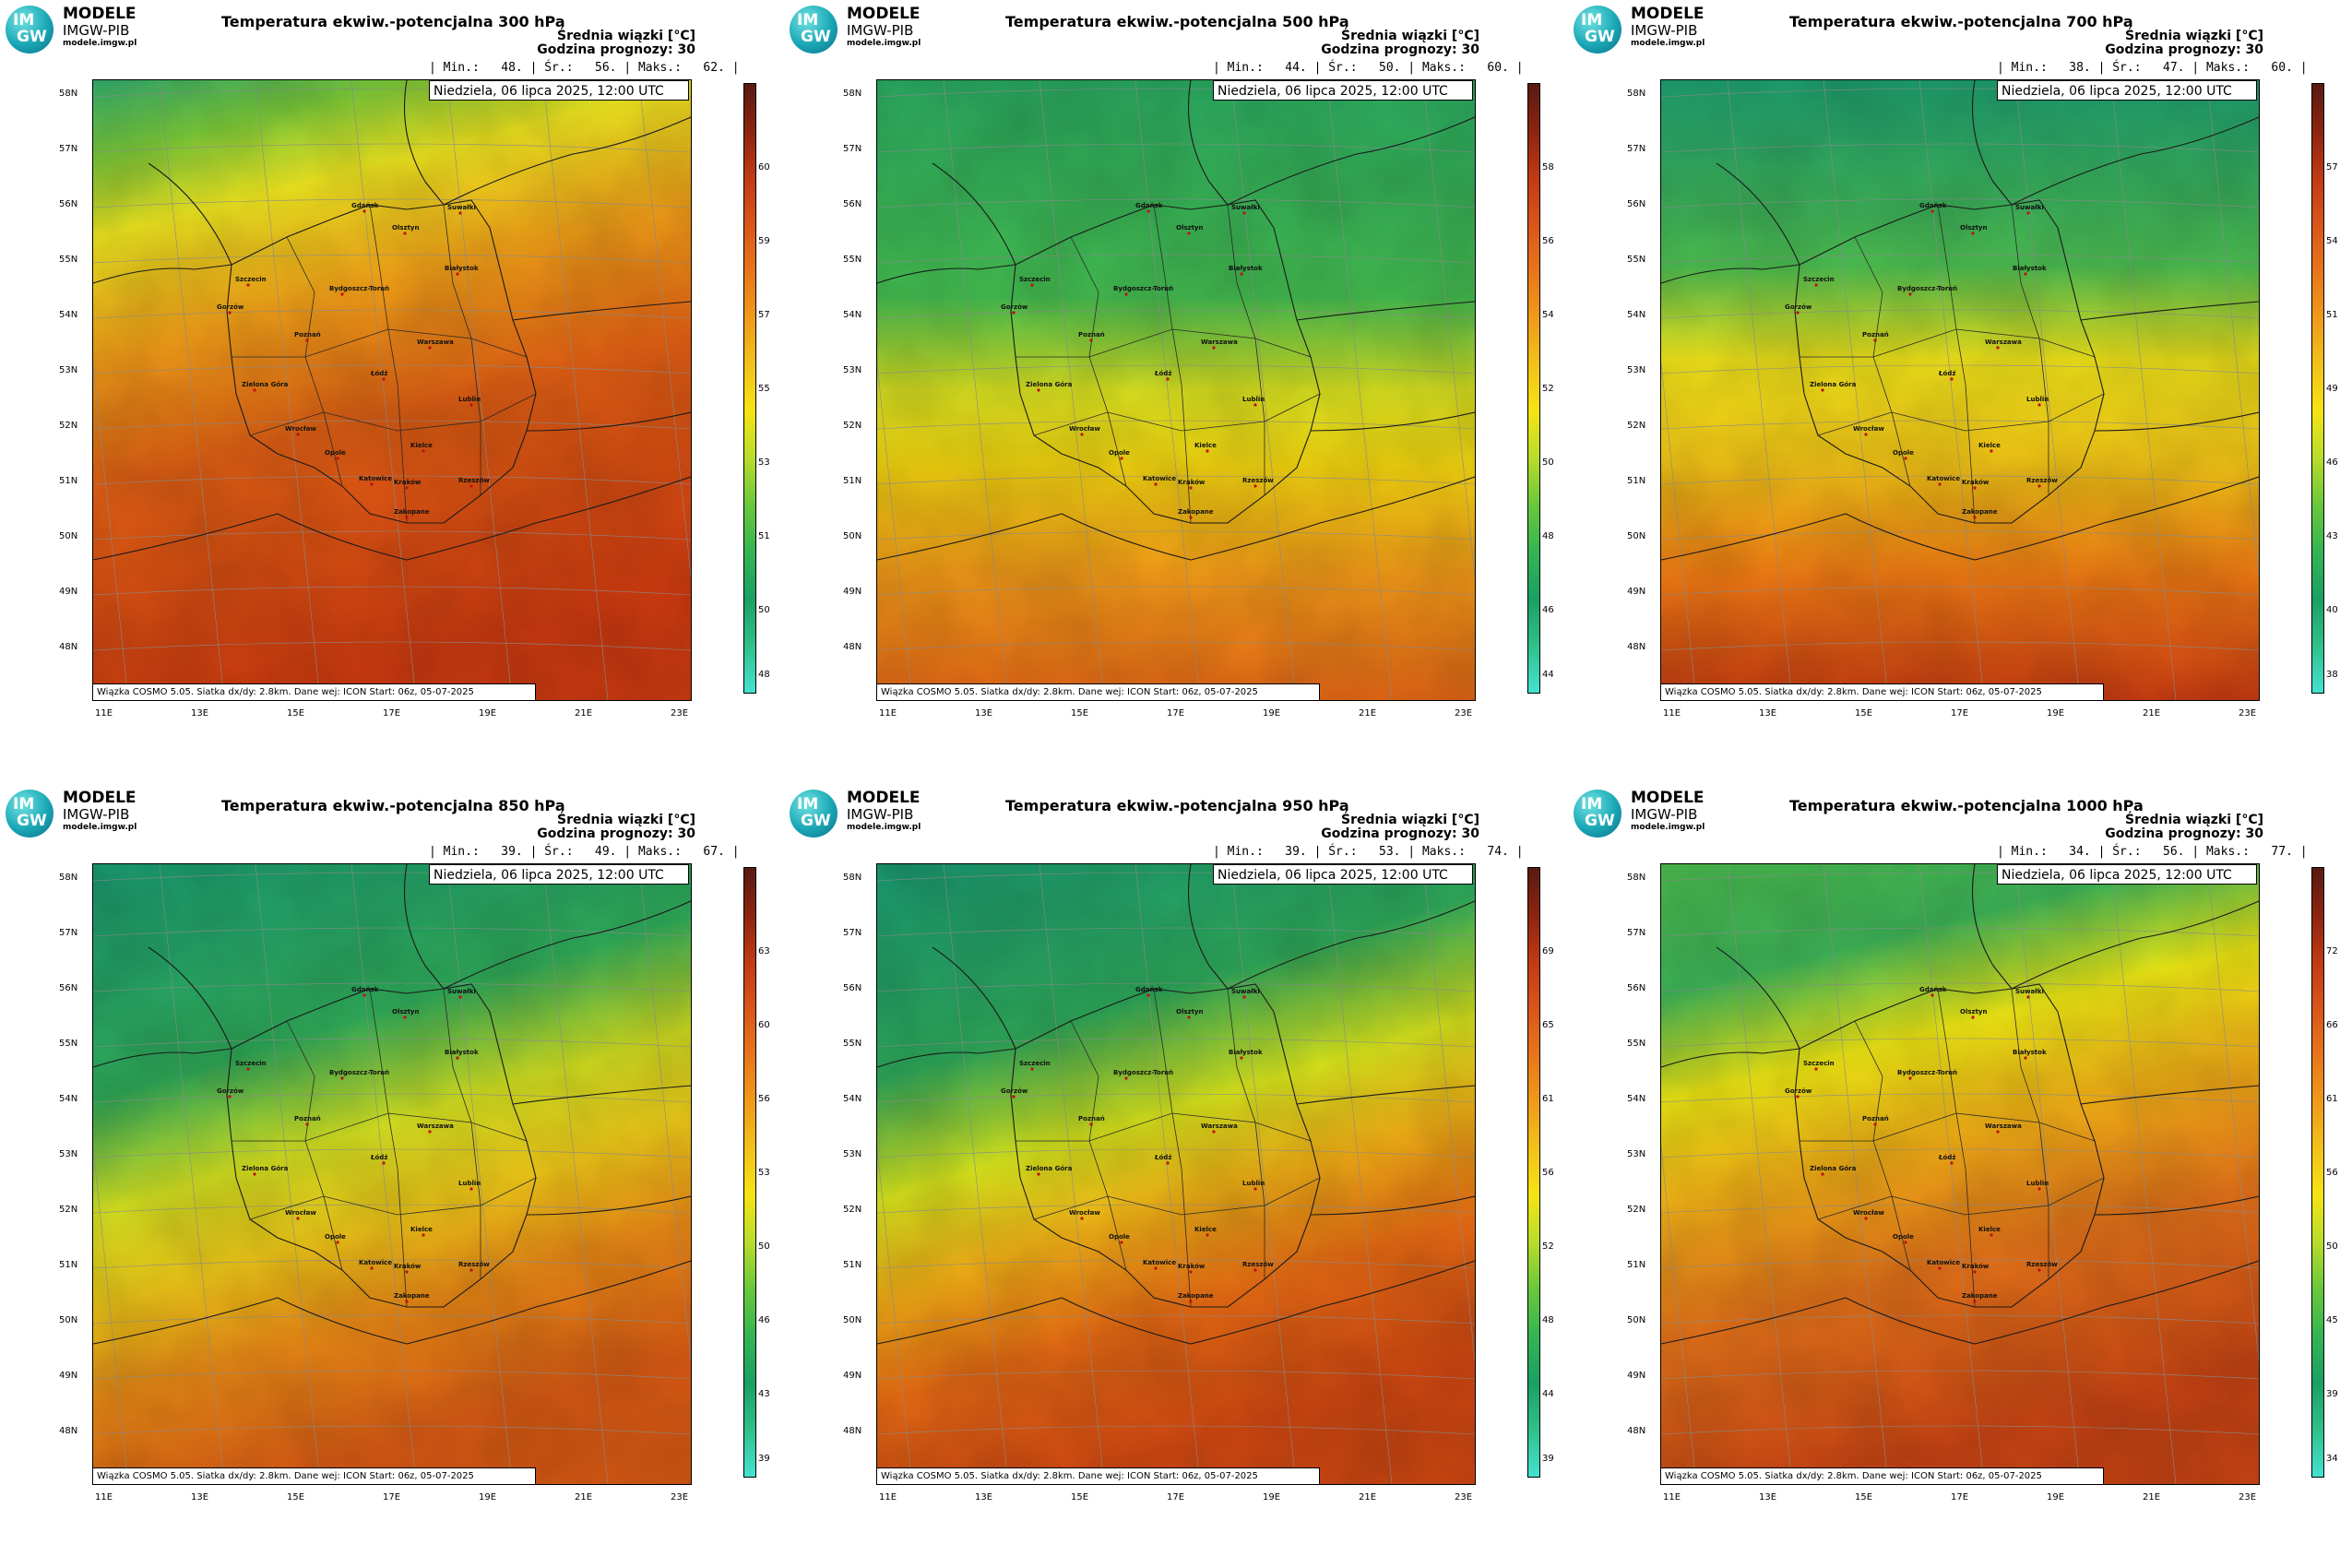  What do you see at coordinates (2003, 1126) in the screenshot?
I see `city-label: Warszawa` at bounding box center [2003, 1126].